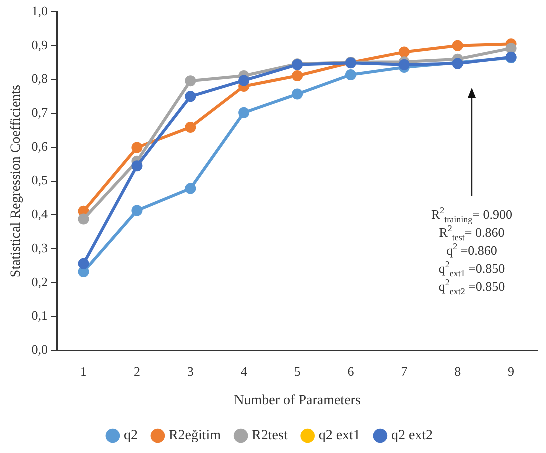 Image resolution: width=546 pixels, height=453 pixels. Describe the element at coordinates (472, 251) in the screenshot. I see `annotation: q$^{2}$ =0.860` at that location.